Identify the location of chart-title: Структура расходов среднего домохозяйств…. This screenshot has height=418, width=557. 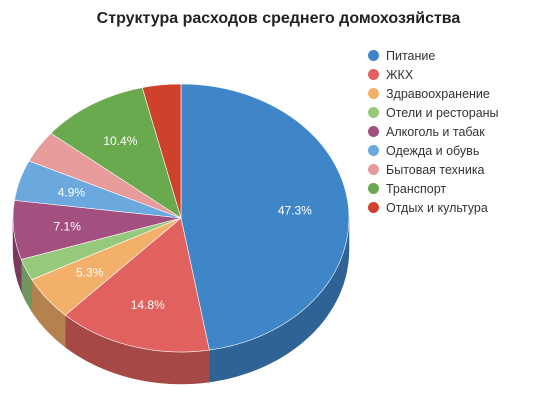
(278, 18).